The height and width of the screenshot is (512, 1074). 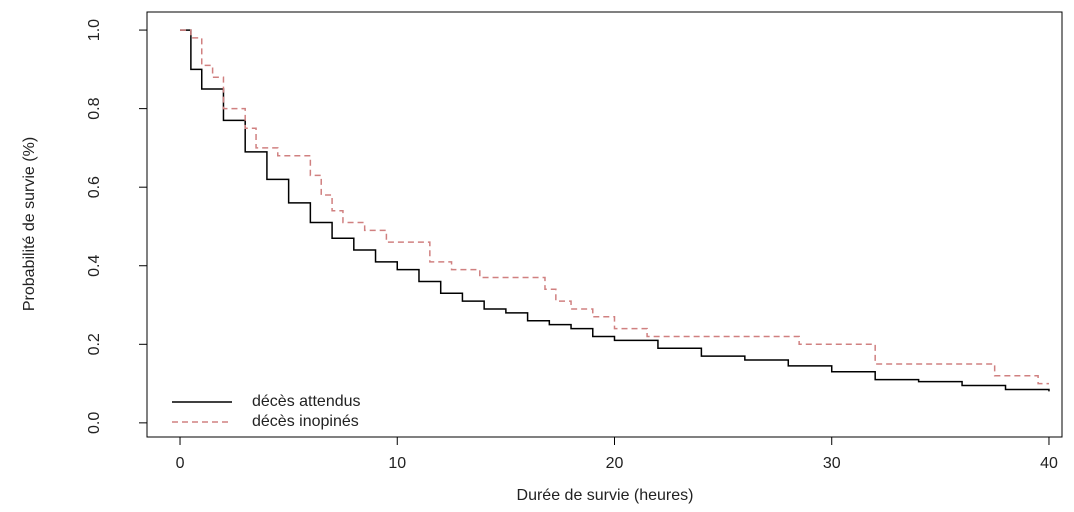 I want to click on x-tick-label: 30, so click(x=832, y=463).